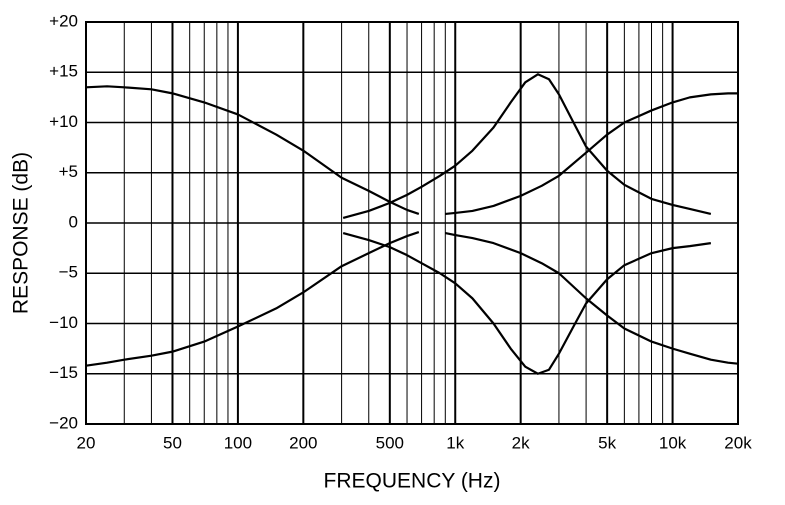 The height and width of the screenshot is (505, 785). I want to click on y-tick-label: −5, so click(68, 272).